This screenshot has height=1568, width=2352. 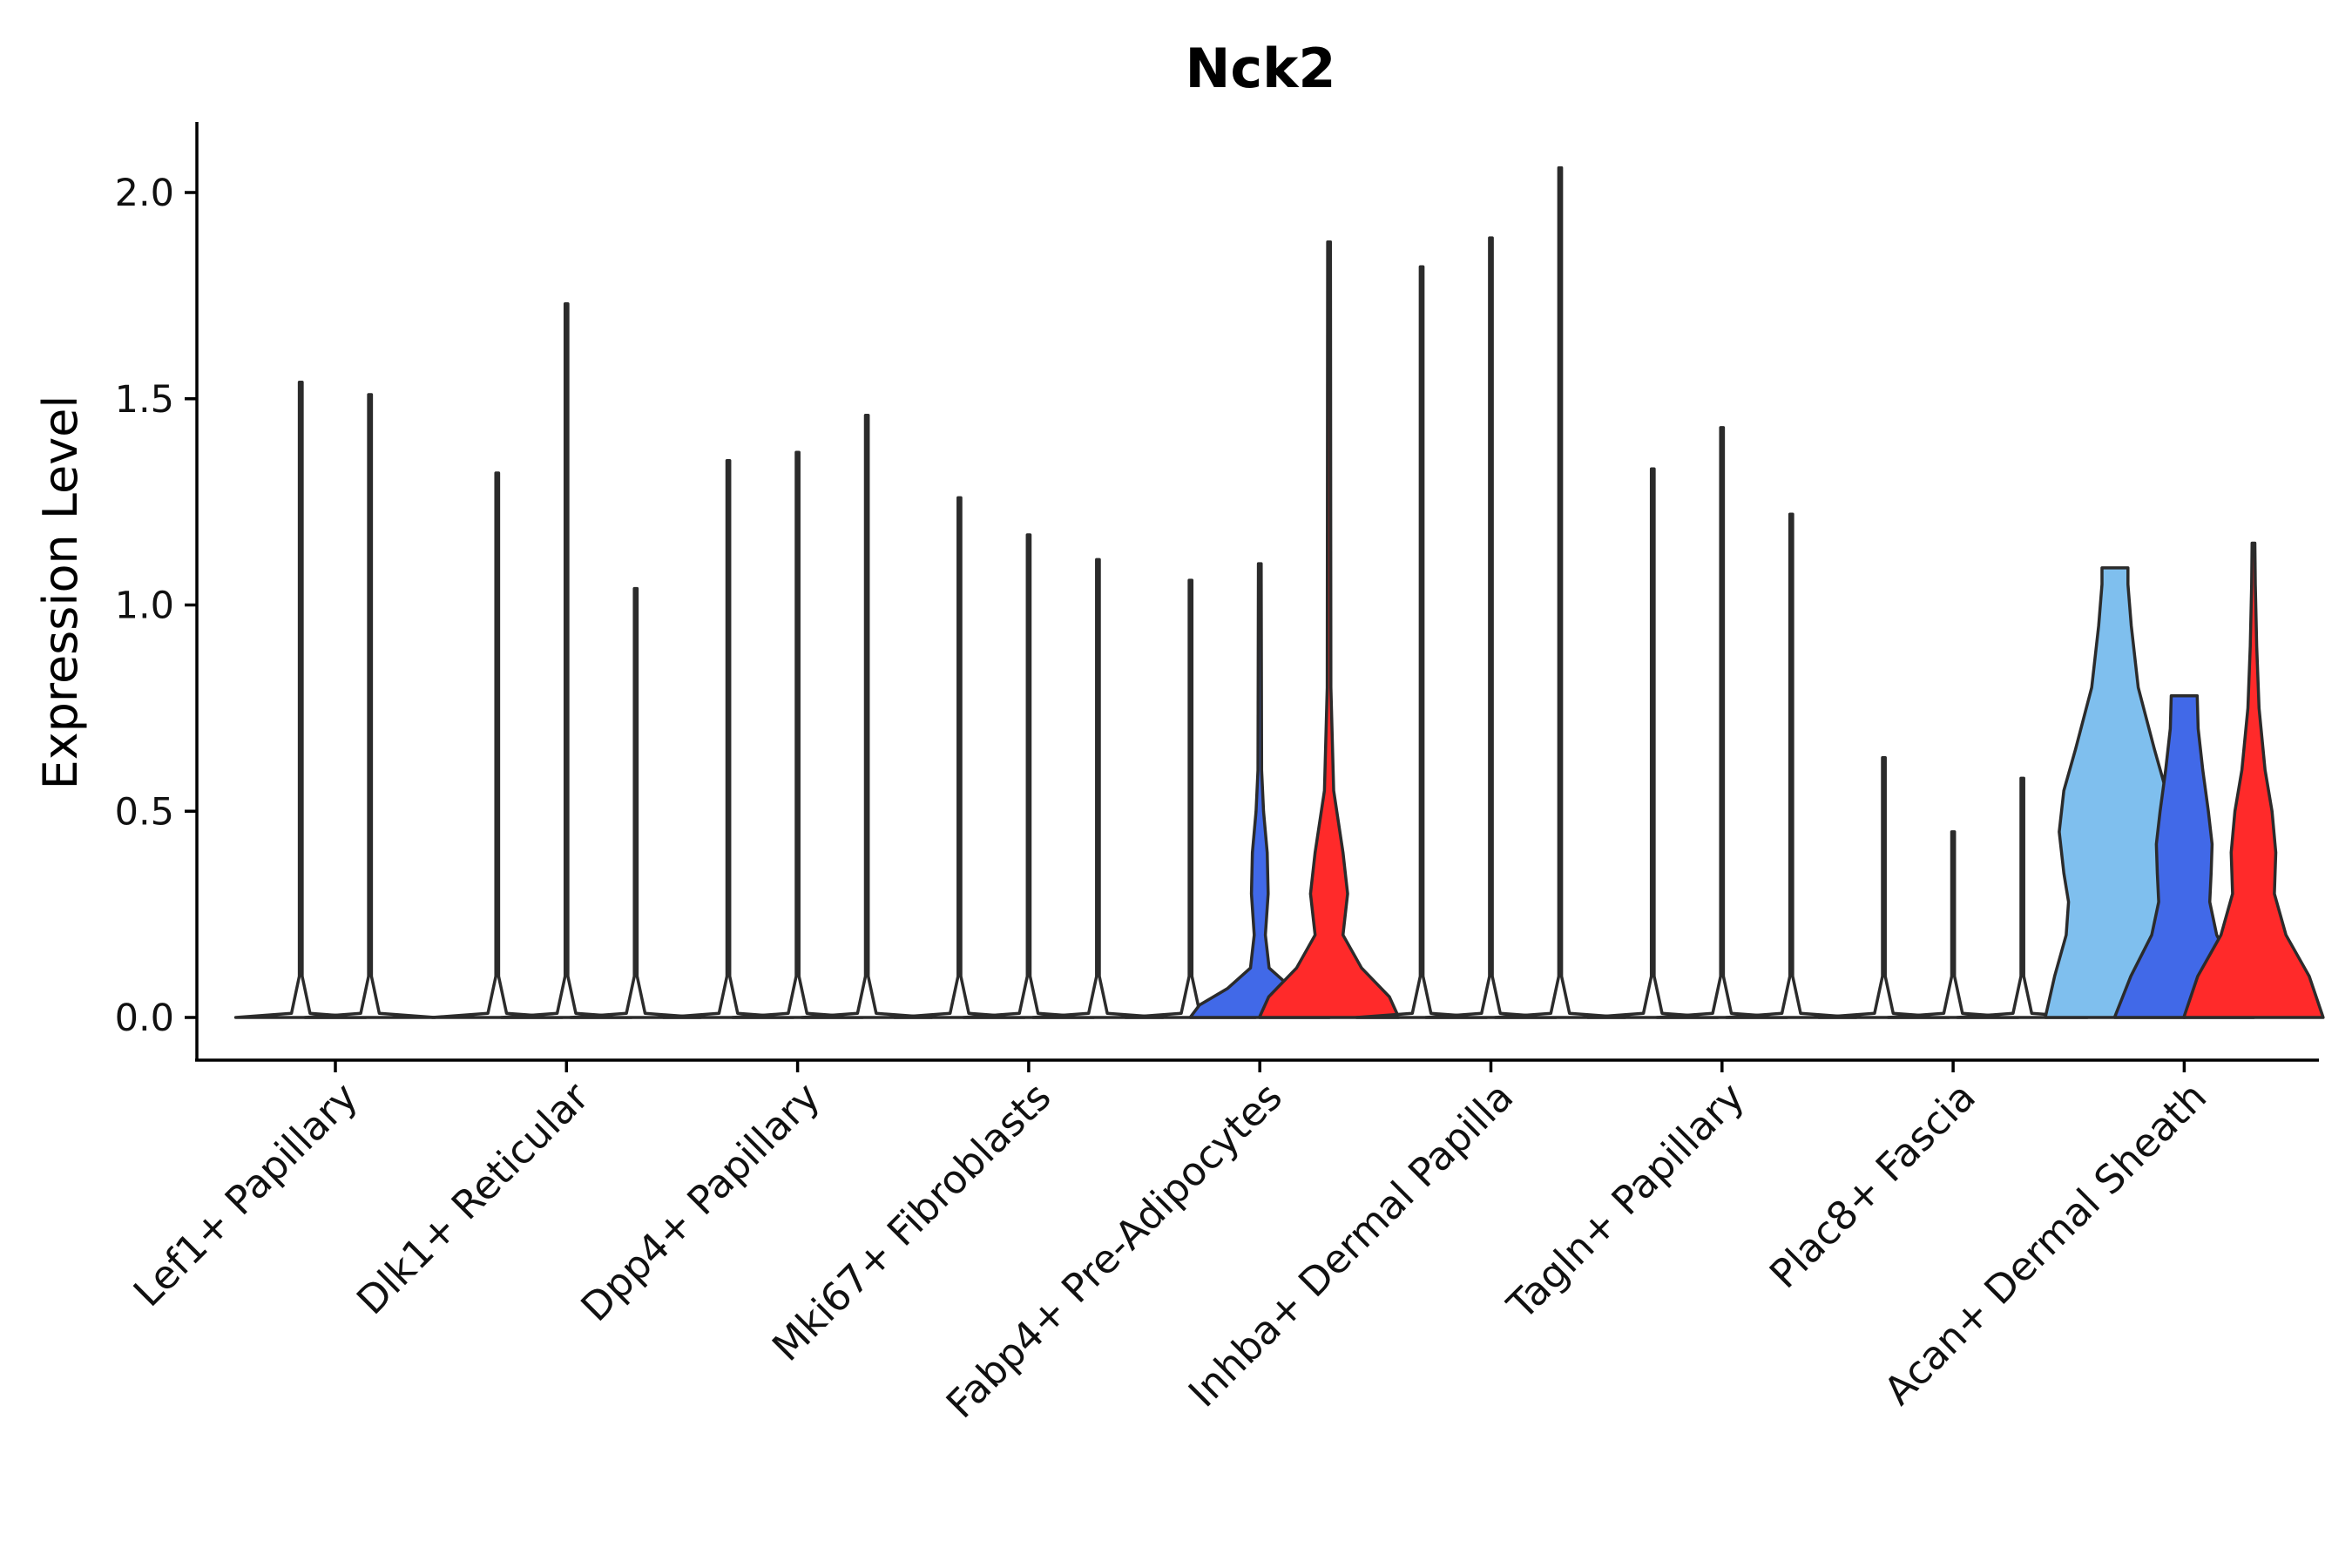 What do you see at coordinates (1625, 1201) in the screenshot?
I see `x-tick-label: Tagln+ Papillary` at bounding box center [1625, 1201].